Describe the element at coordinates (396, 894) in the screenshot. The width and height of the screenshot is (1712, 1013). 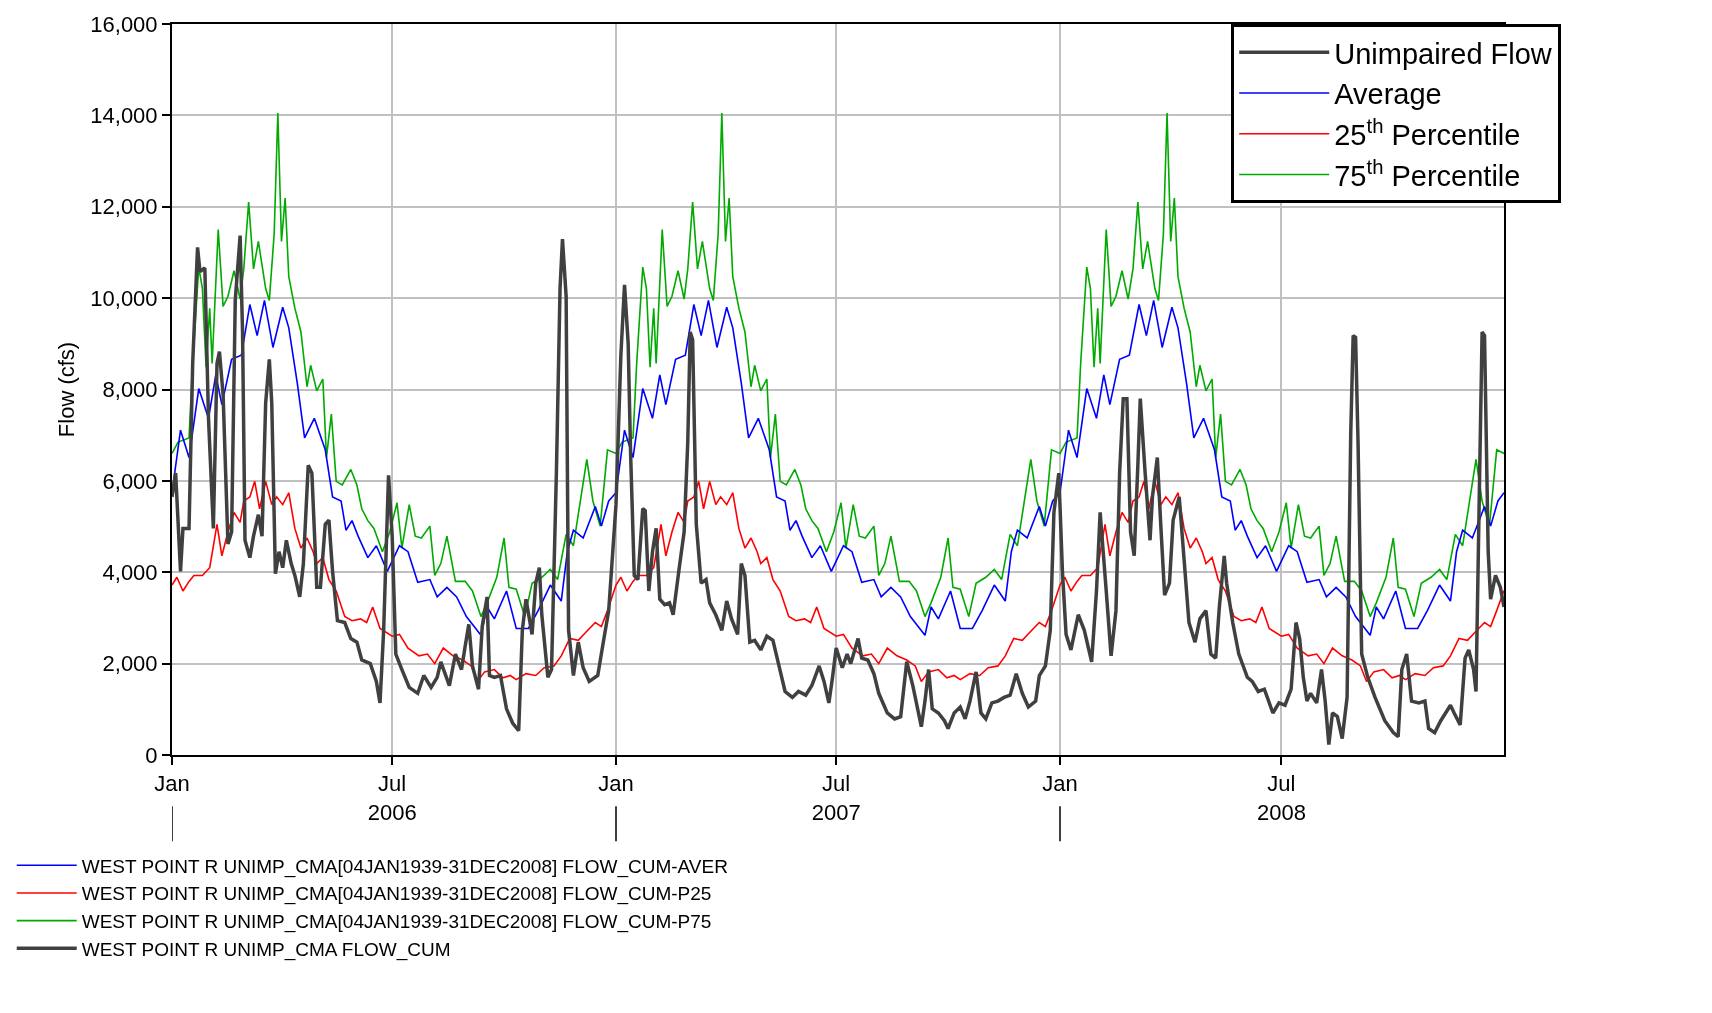
I see `text: WEST POINT R UNIMP_CMA[04JAN1939-31DEC2008] FLOW_CUM-P25` at that location.